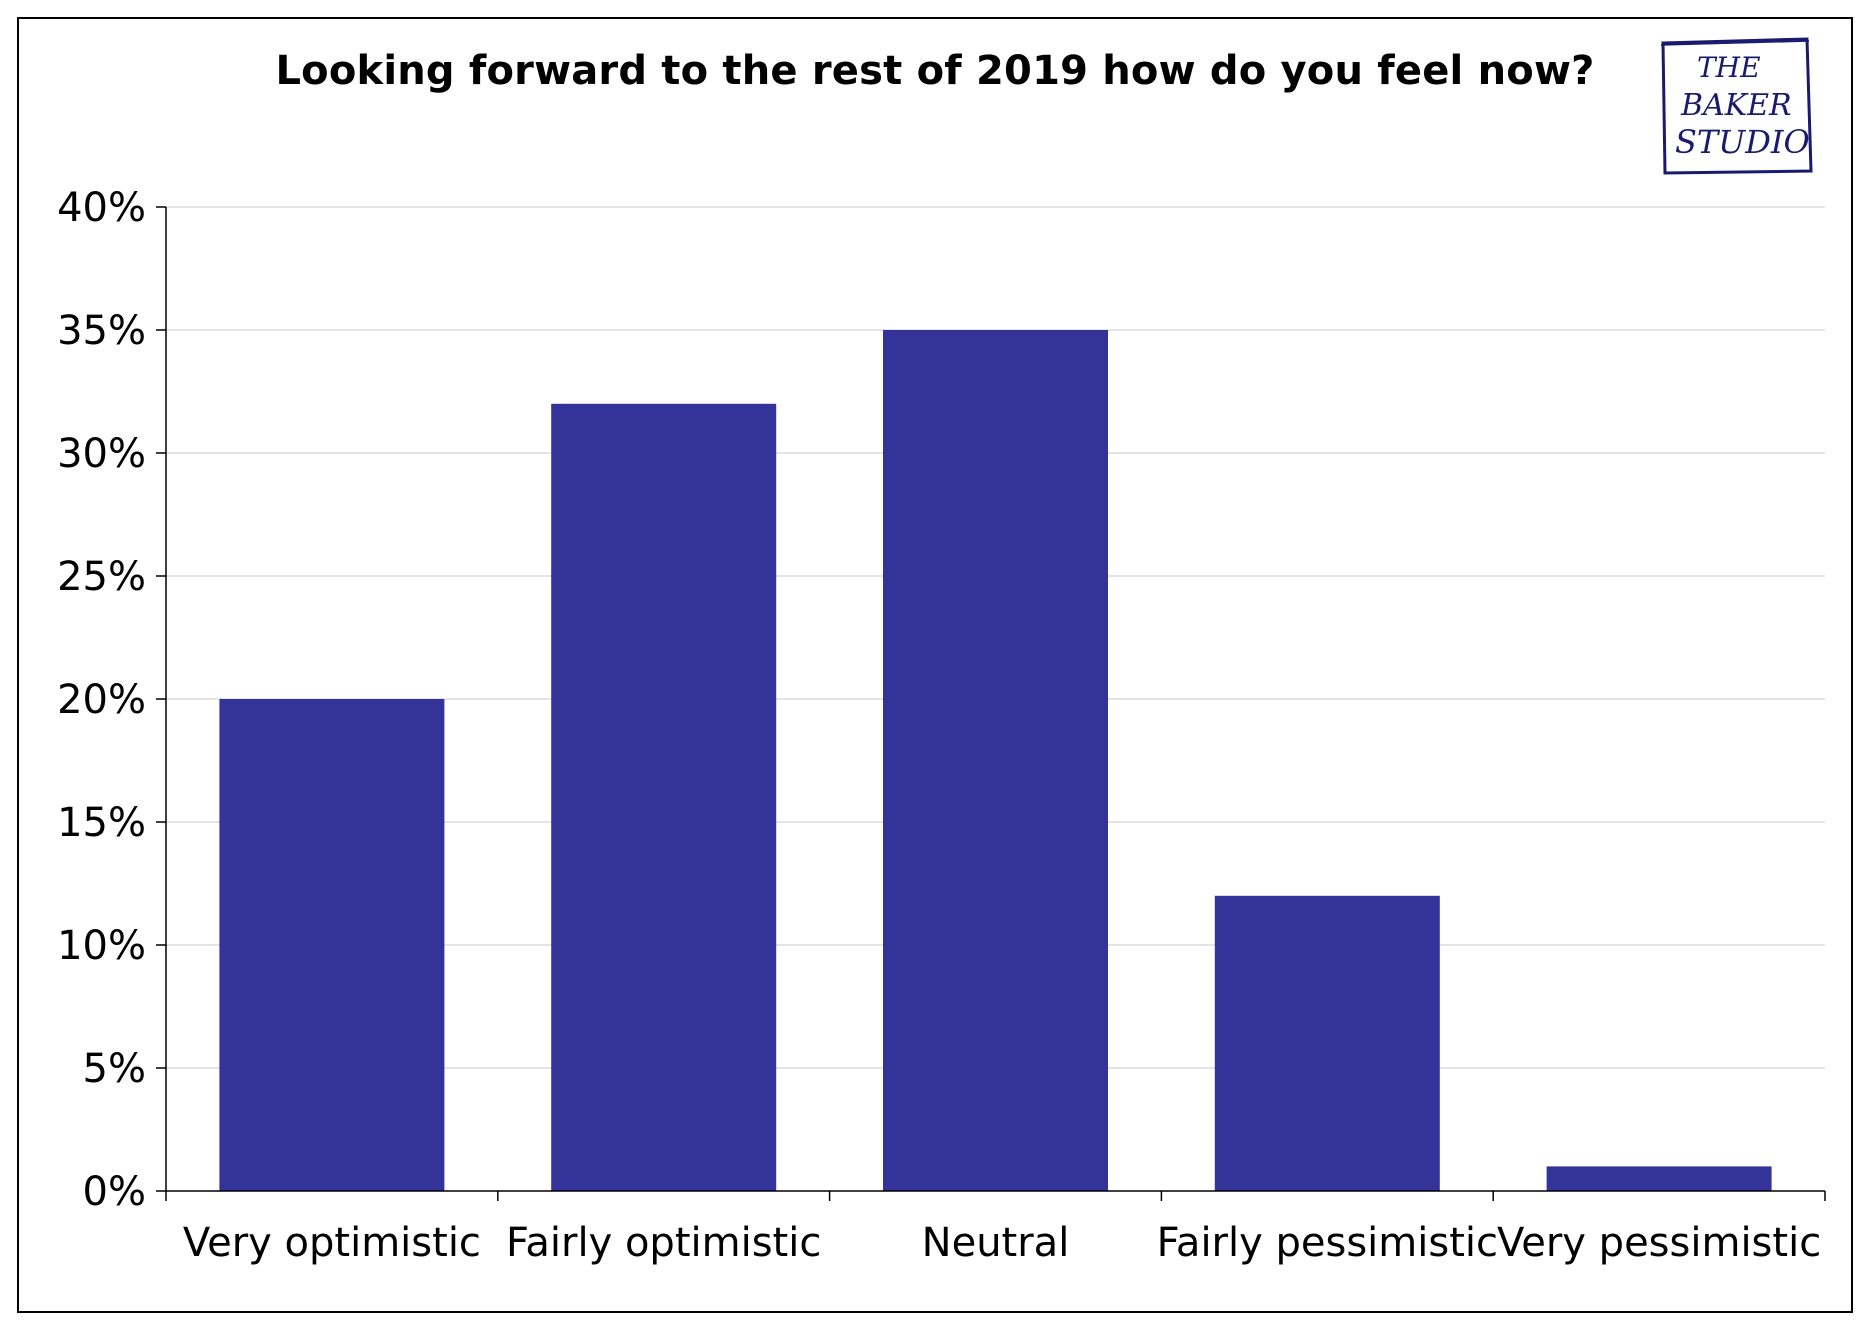 The height and width of the screenshot is (1332, 1870). Describe the element at coordinates (1327, 1243) in the screenshot. I see `x-tick-label: Fairly pessimistic` at that location.